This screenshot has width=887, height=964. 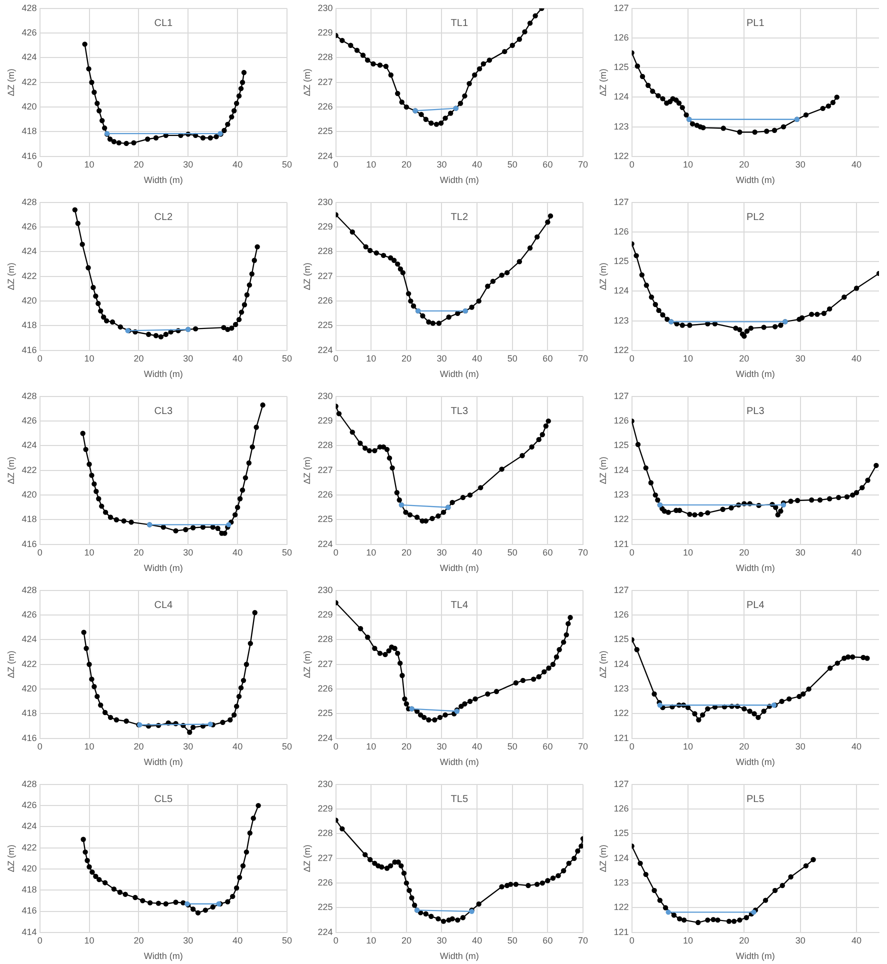 What do you see at coordinates (621, 543) in the screenshot?
I see `y-tick-label: 121` at bounding box center [621, 543].